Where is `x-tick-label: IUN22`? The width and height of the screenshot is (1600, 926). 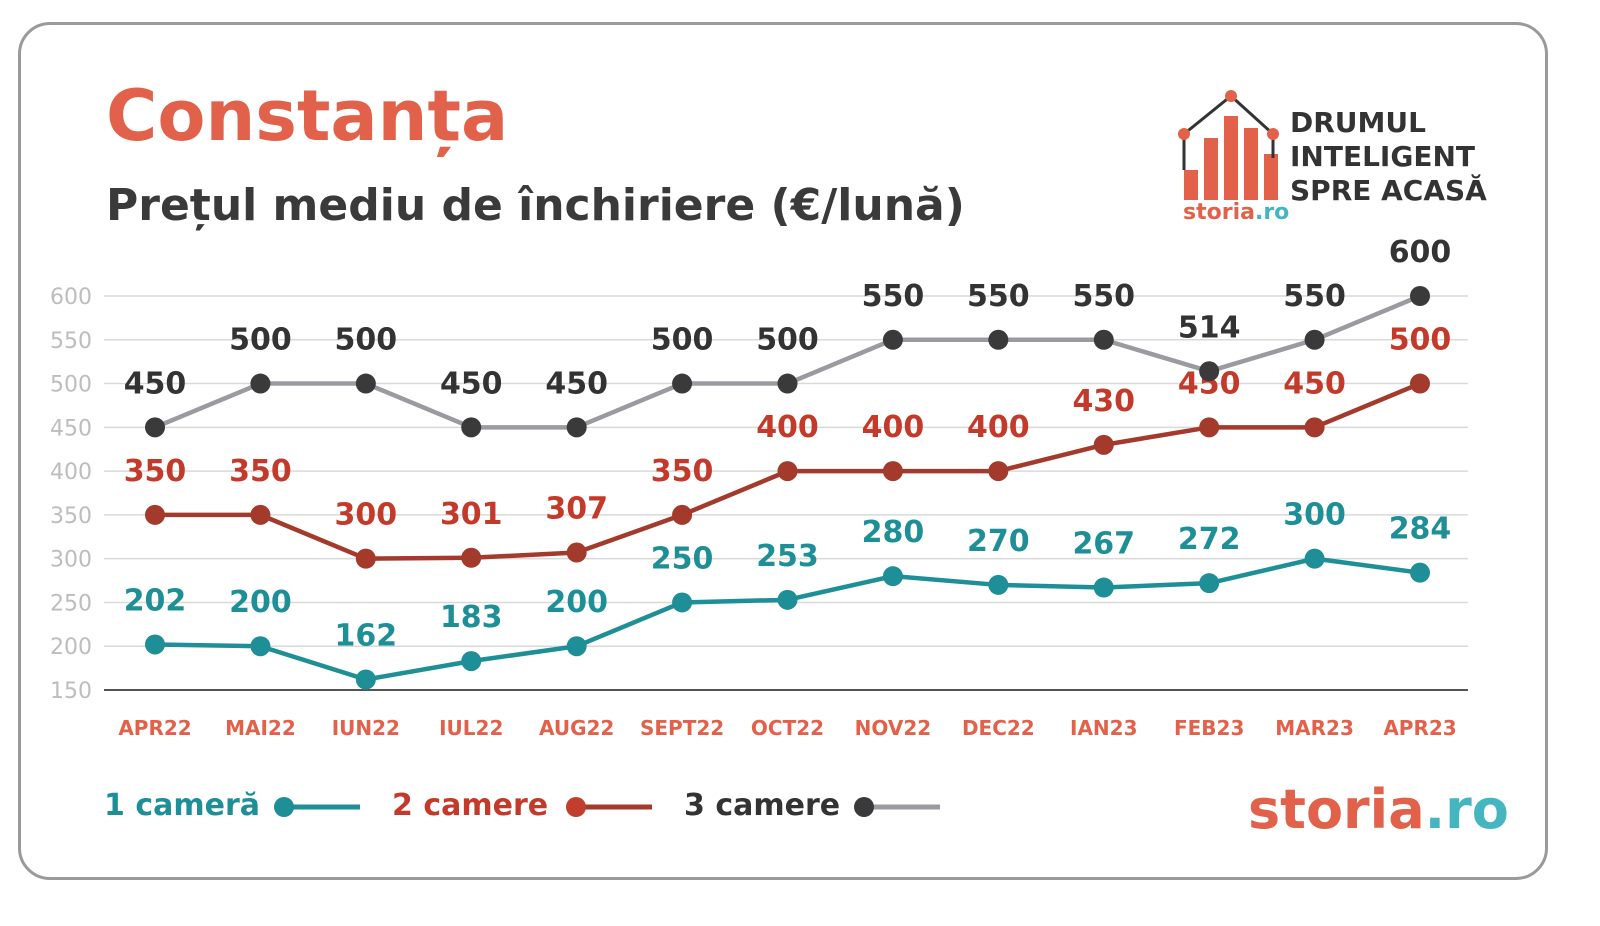
x-tick-label: IUN22 is located at coordinates (366, 728).